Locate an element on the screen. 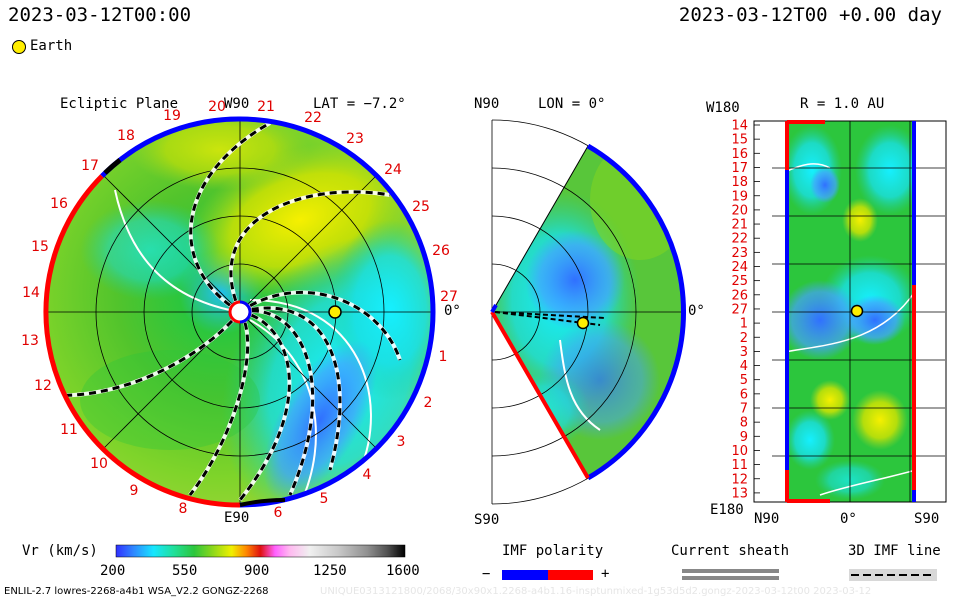 The image size is (960, 600). map-row-label: 15 is located at coordinates (739, 140).